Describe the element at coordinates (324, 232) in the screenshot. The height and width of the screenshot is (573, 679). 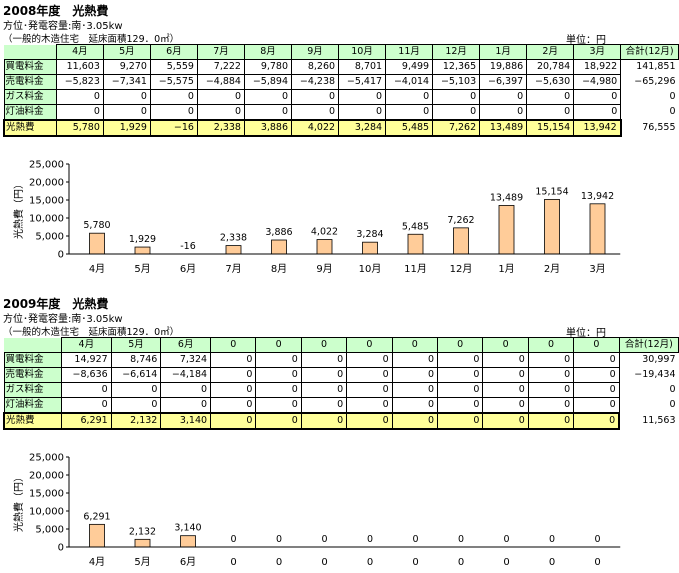
I see `data-label: 4,022` at that location.